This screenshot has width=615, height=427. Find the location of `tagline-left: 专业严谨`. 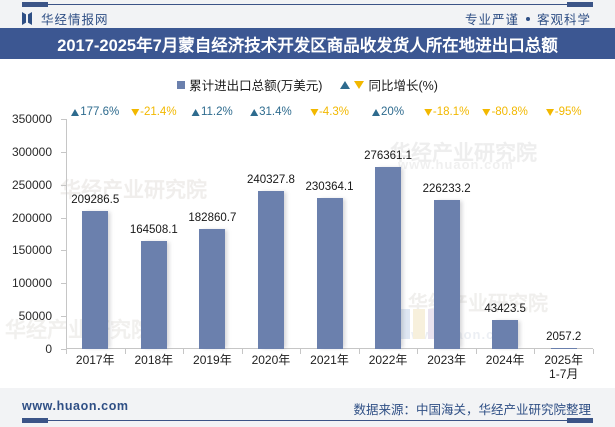

tagline-left: 专业严谨 is located at coordinates (491, 20).